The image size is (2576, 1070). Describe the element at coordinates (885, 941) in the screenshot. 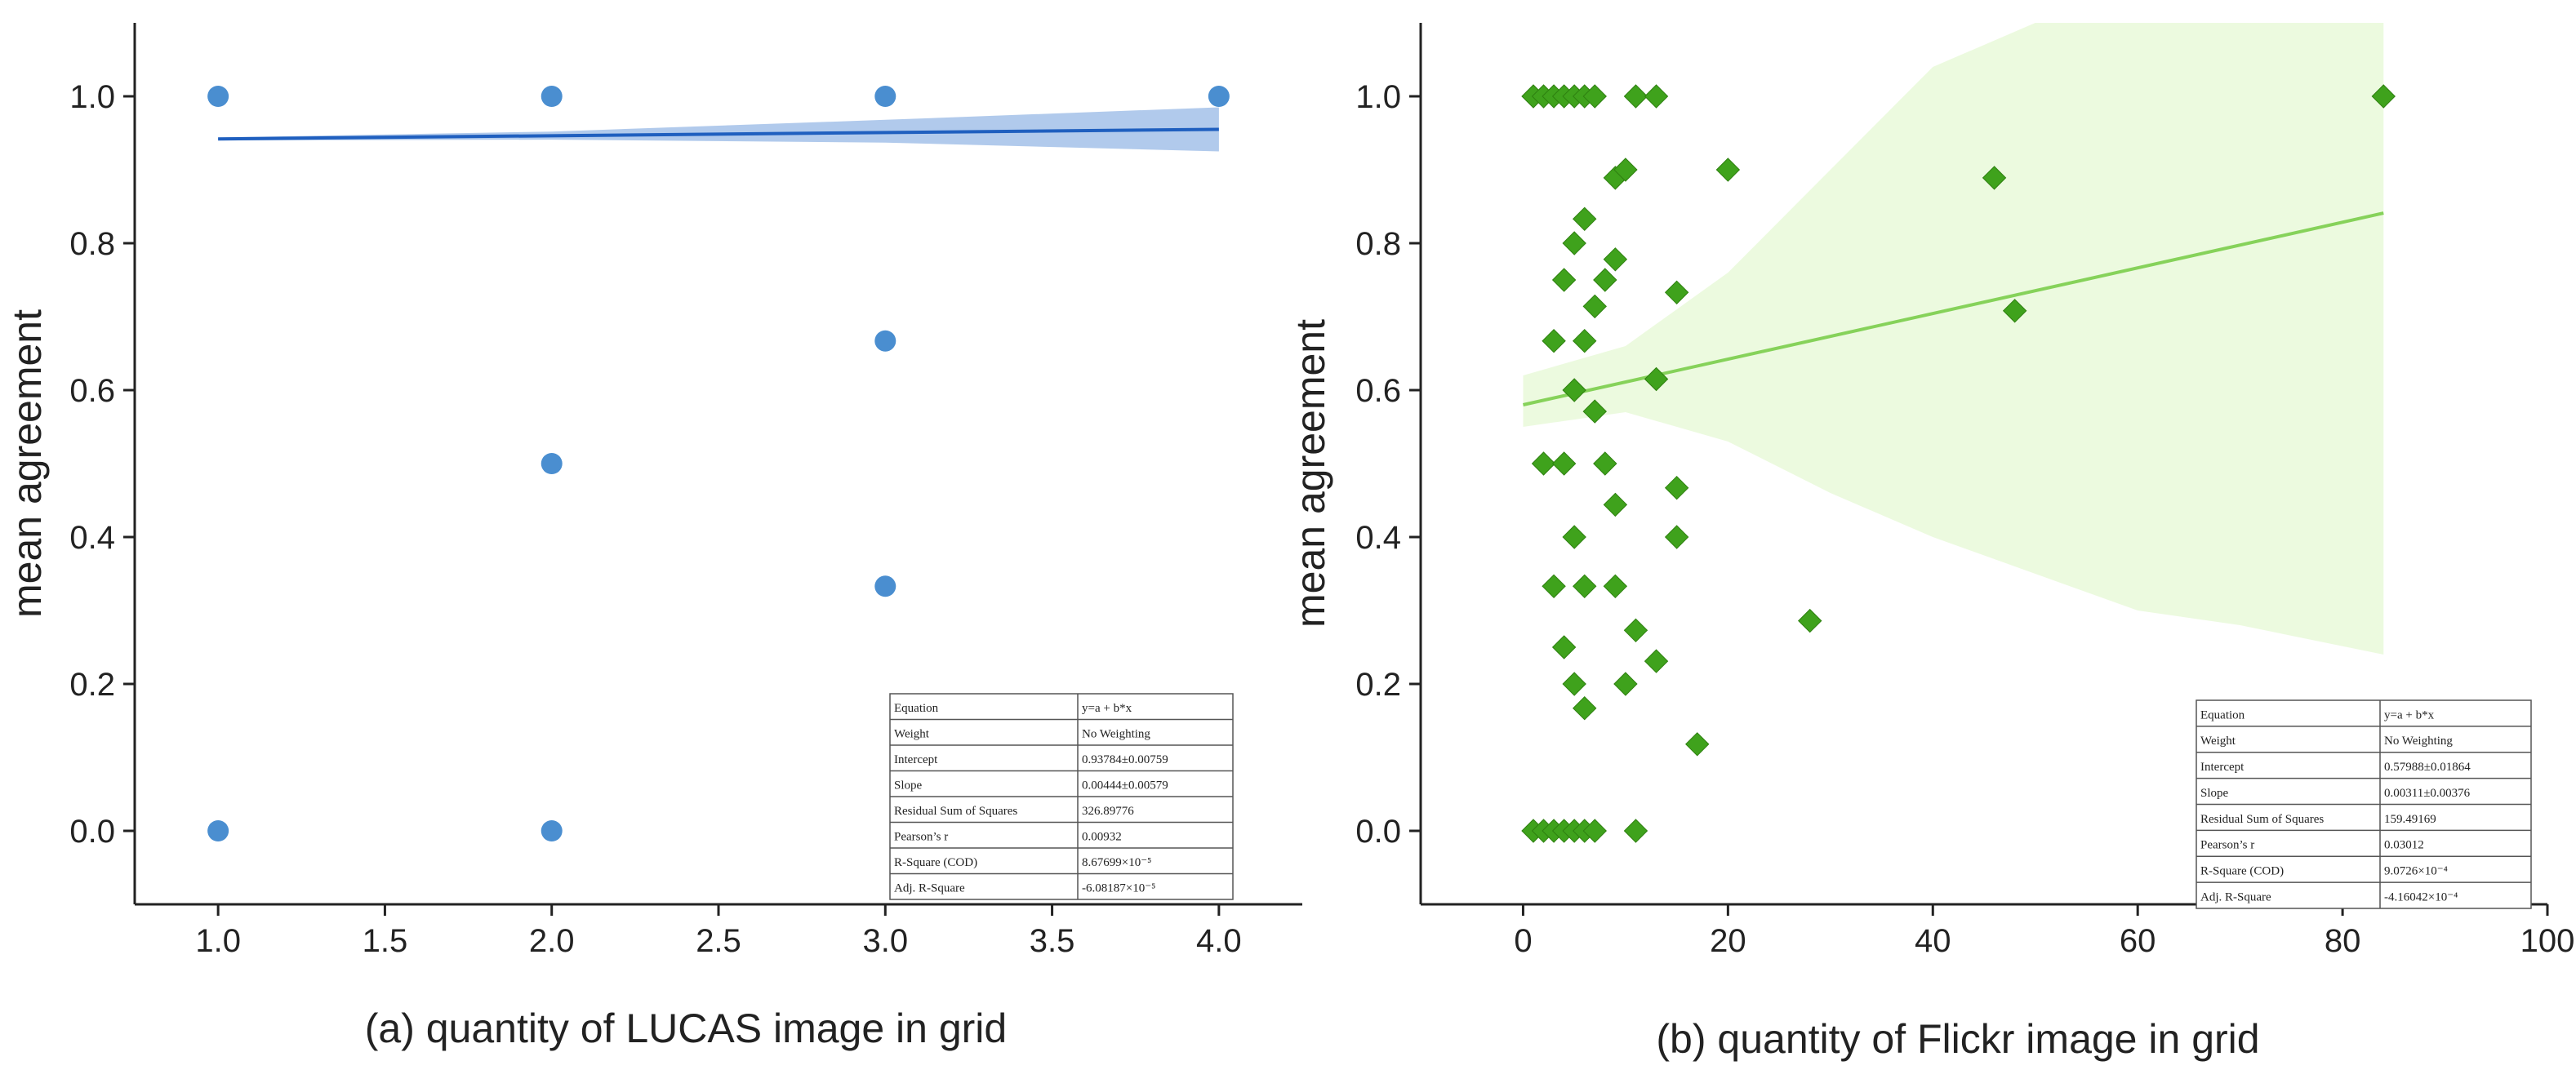

I see `x-tick-label: 3.0` at that location.